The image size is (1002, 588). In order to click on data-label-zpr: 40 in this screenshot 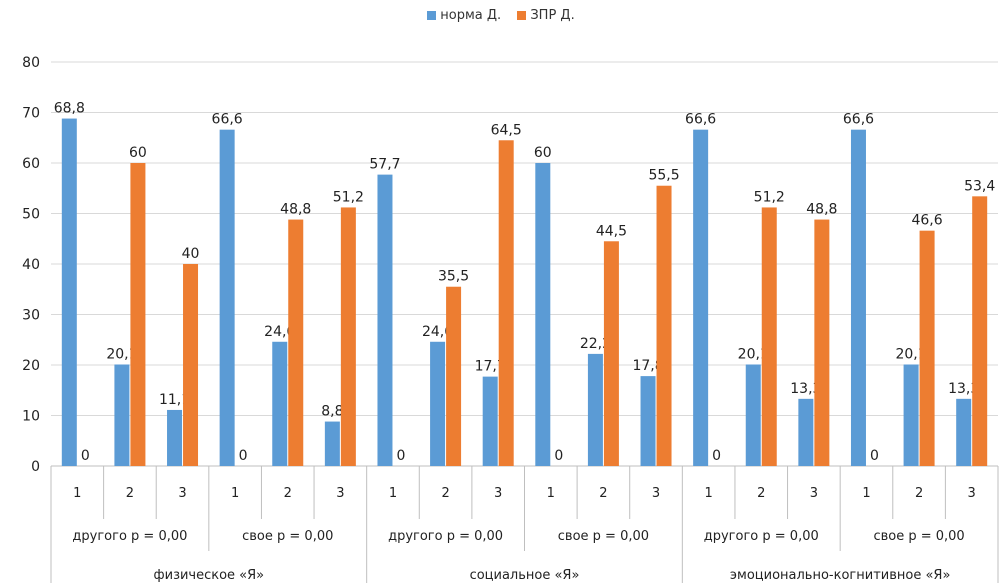, I will do `click(191, 254)`.